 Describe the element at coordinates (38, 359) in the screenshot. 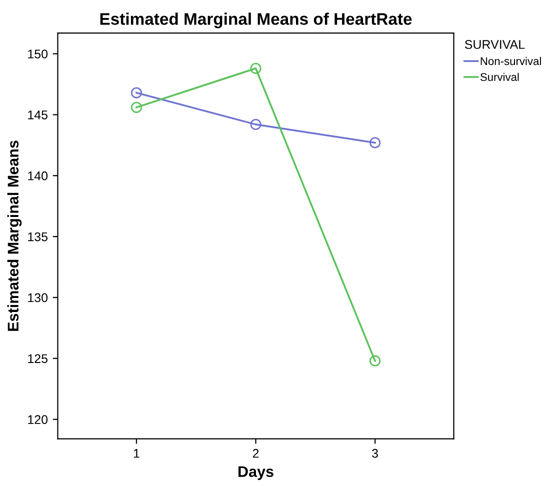

I see `y-tick-label: 125` at that location.